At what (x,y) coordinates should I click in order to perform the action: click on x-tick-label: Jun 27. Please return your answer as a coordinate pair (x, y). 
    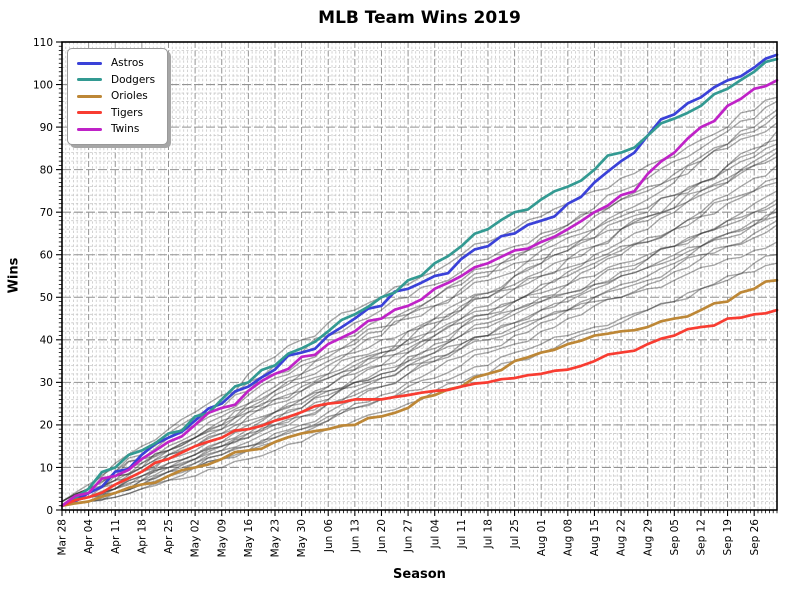
    Looking at the image, I should click on (409, 536).